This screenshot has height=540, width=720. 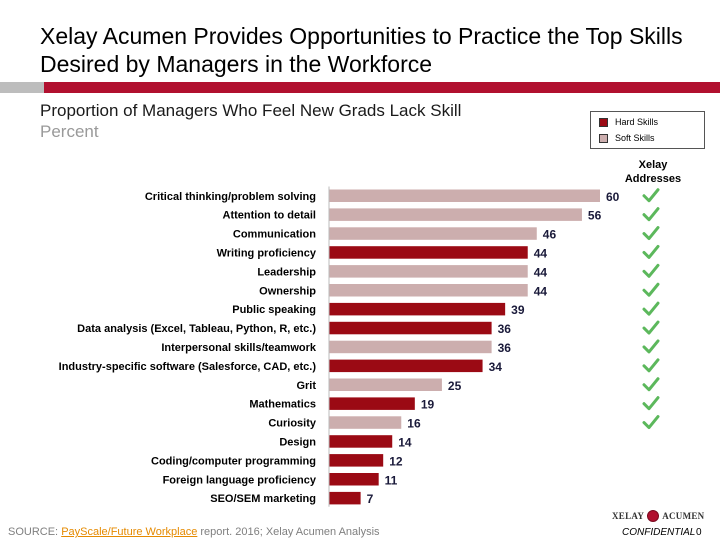 I want to click on data-label: 7, so click(x=370, y=499).